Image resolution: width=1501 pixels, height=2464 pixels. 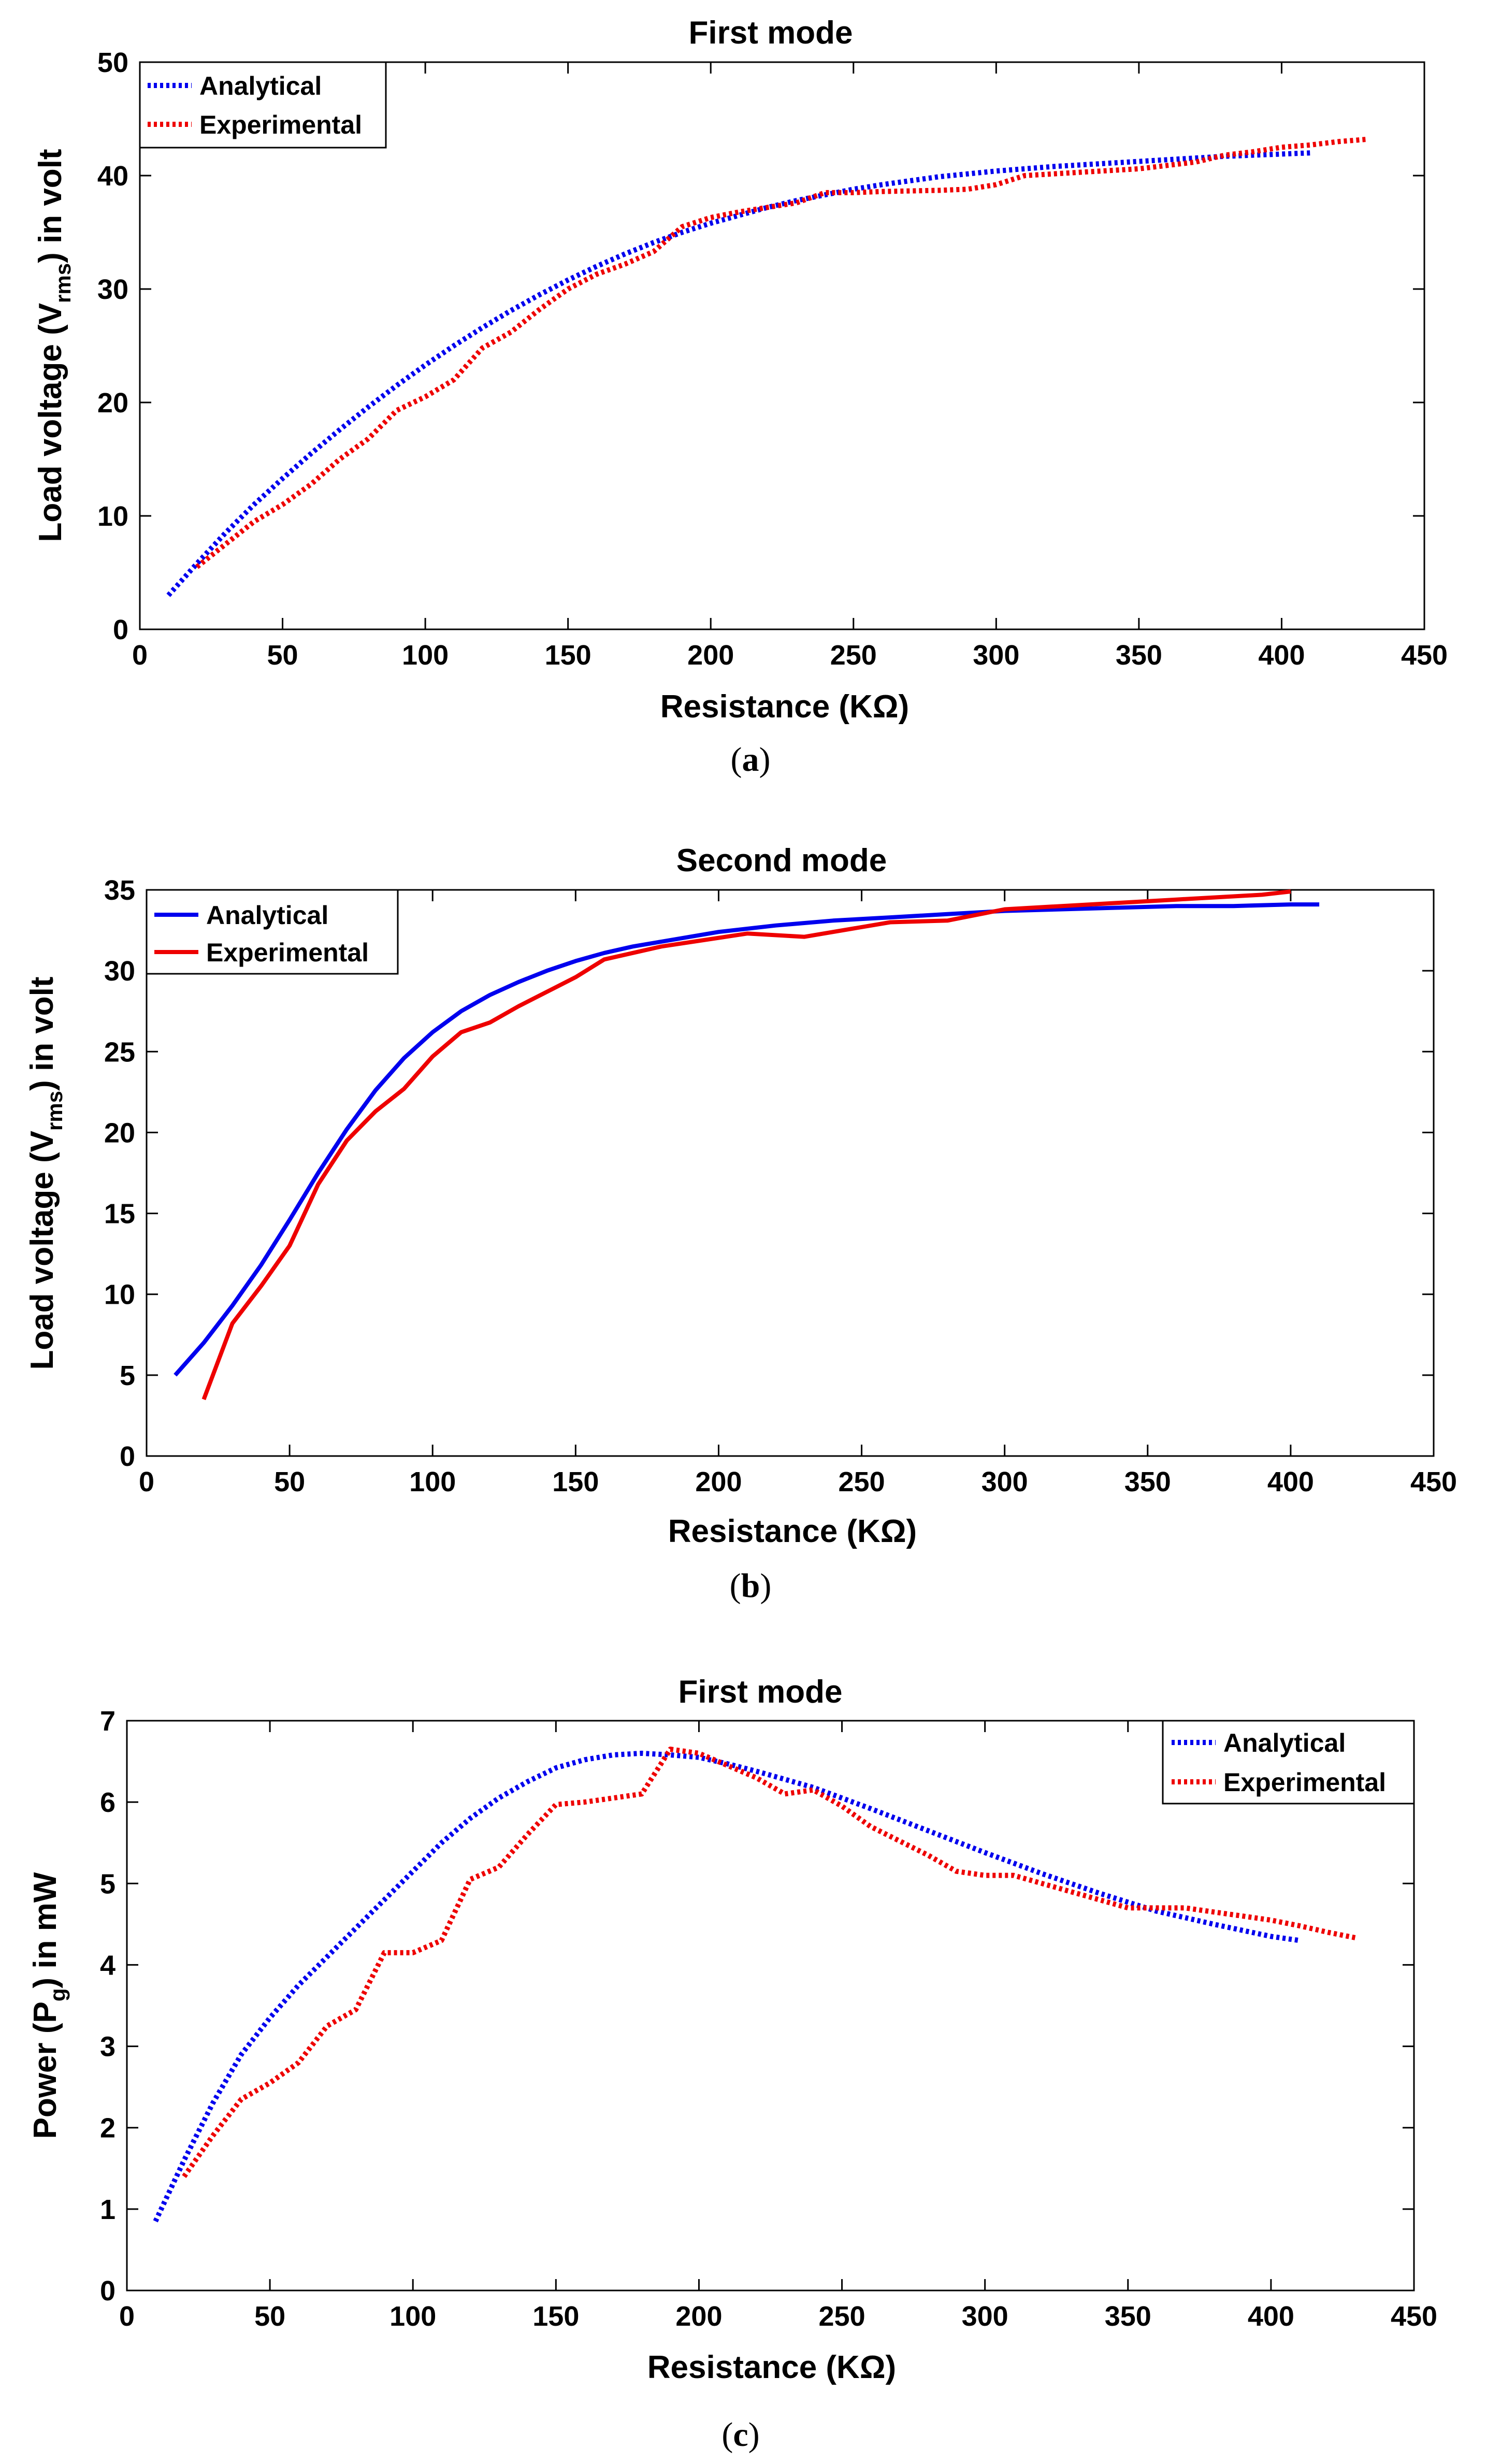 What do you see at coordinates (112, 177) in the screenshot?
I see `chart-a-y-tick-label: 40` at bounding box center [112, 177].